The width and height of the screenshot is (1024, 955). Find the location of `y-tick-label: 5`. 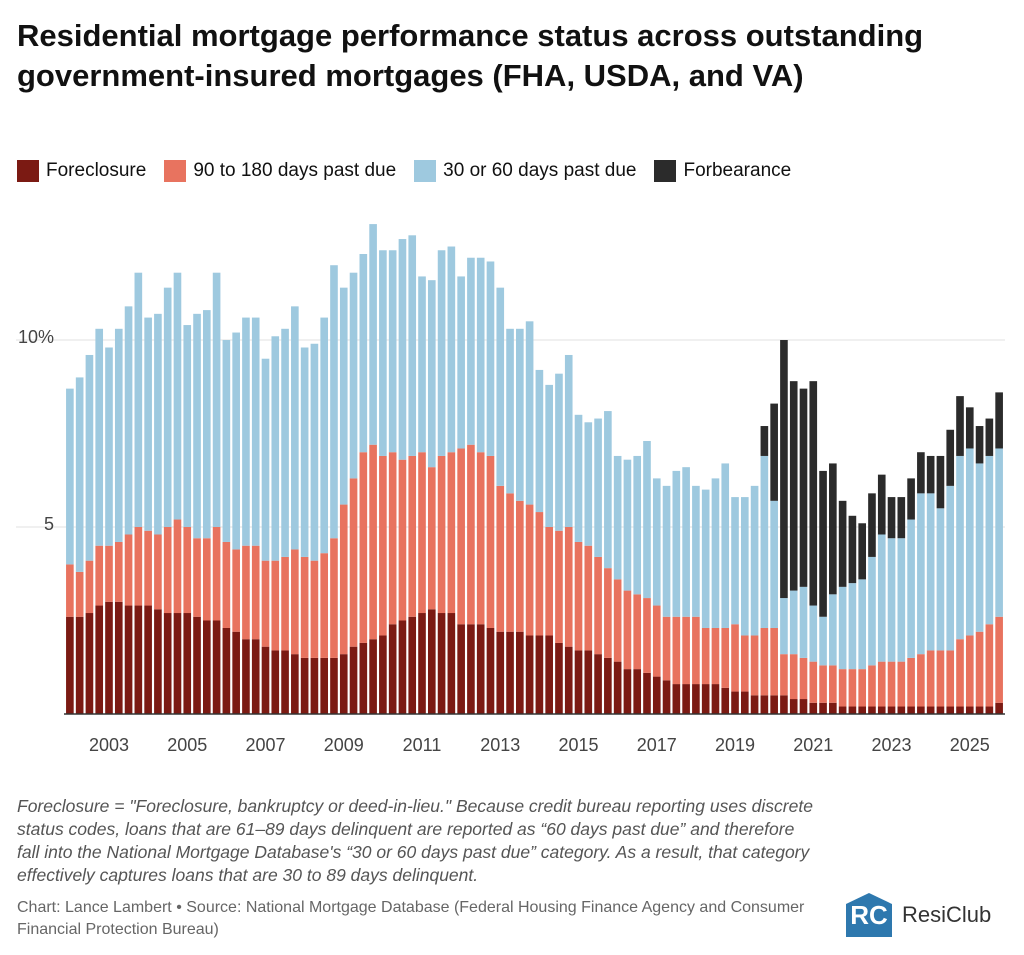

y-tick-label: 5 is located at coordinates (49, 524).